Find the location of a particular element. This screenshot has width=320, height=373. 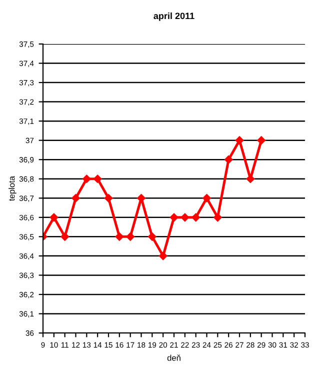

x-axis-title: deň is located at coordinates (173, 357).